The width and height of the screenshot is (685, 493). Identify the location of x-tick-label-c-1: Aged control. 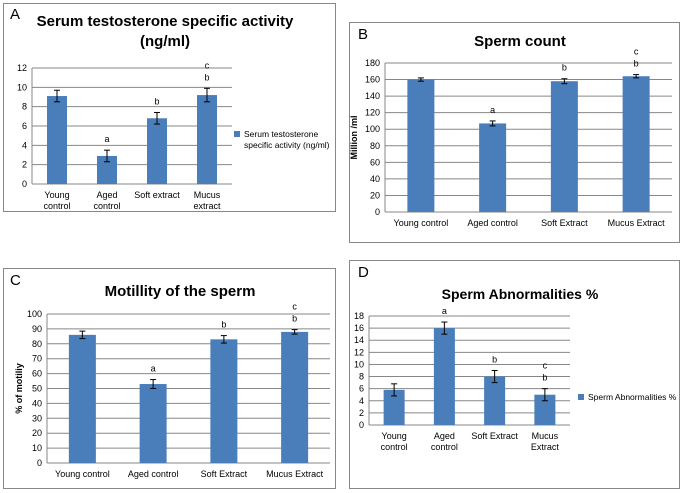
(153, 474).